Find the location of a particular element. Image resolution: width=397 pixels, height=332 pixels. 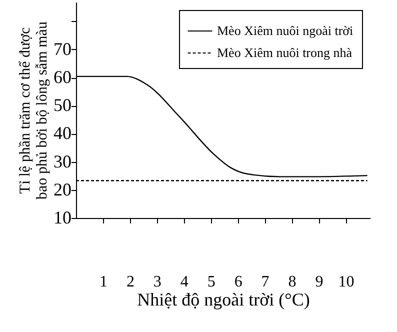

legend-label: Mèo Xiêm nuôi ngoài trời is located at coordinates (285, 30).